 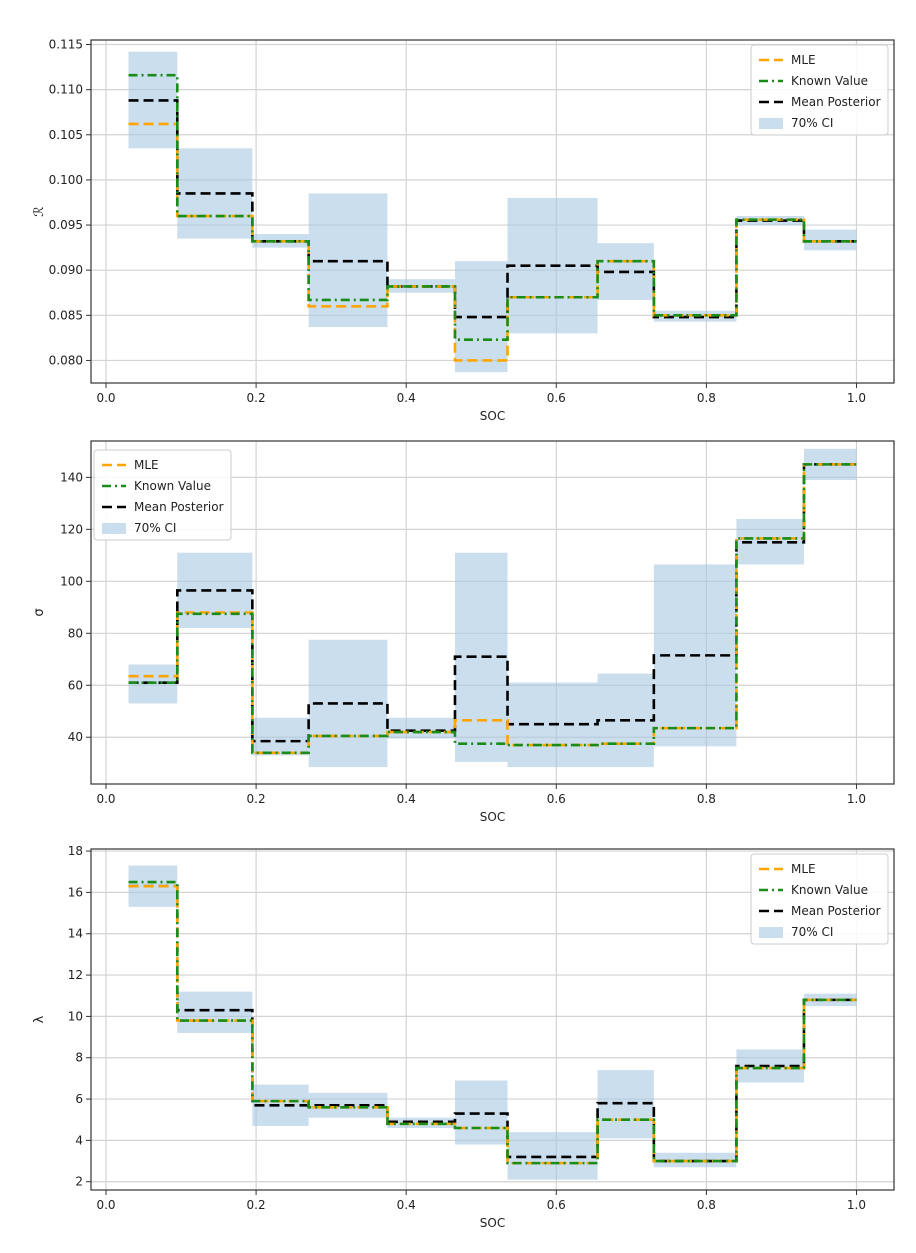 I want to click on y-tick-label: 0.110, so click(x=66, y=90).